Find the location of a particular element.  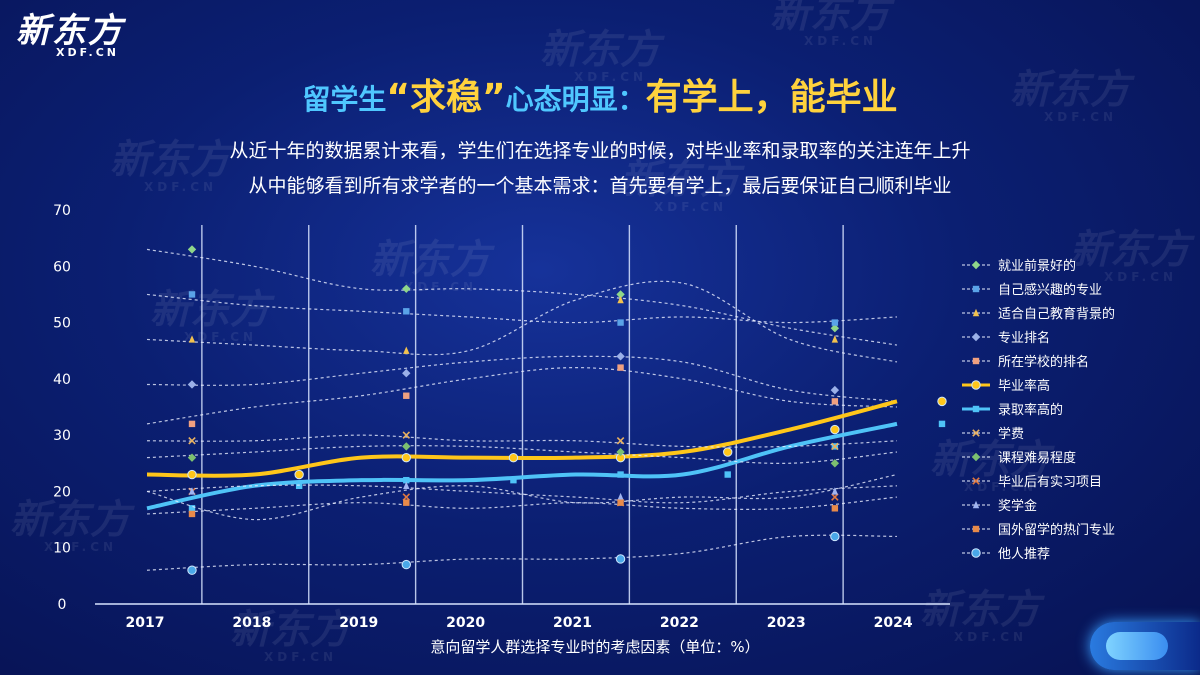

y-tick-label: 20 is located at coordinates (62, 492).